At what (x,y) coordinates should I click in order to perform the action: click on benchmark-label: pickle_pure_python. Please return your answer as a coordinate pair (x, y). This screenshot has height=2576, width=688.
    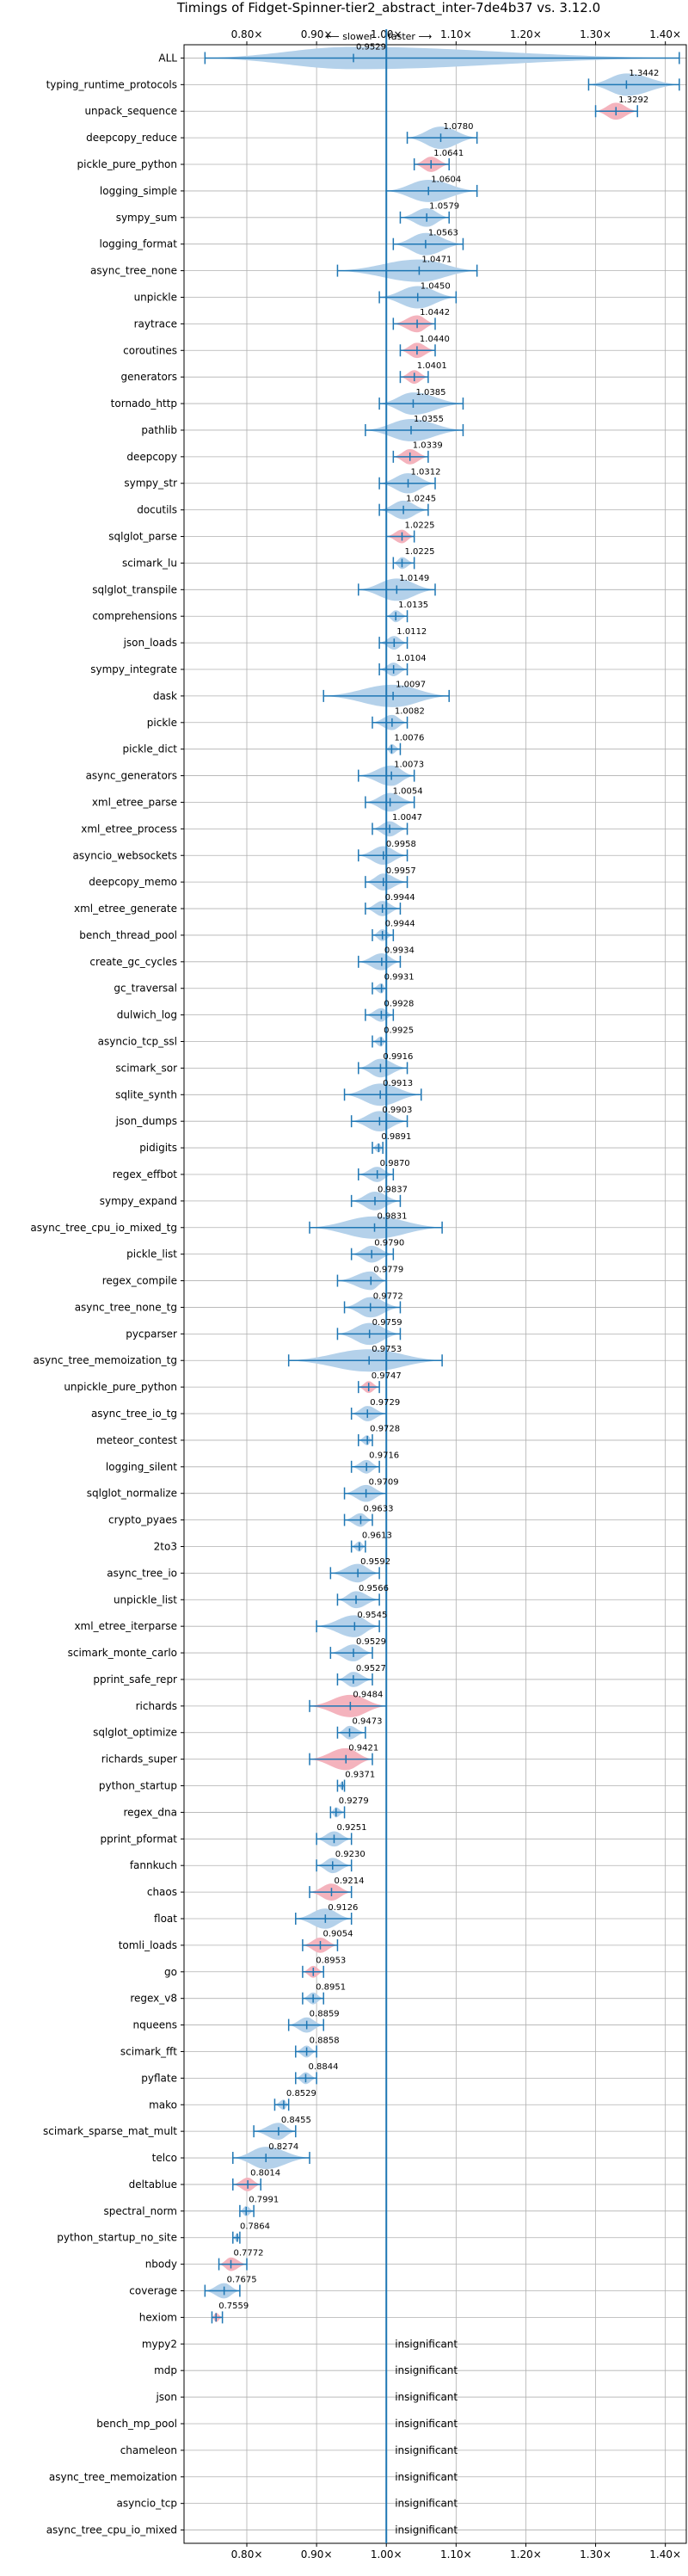
    Looking at the image, I should click on (127, 164).